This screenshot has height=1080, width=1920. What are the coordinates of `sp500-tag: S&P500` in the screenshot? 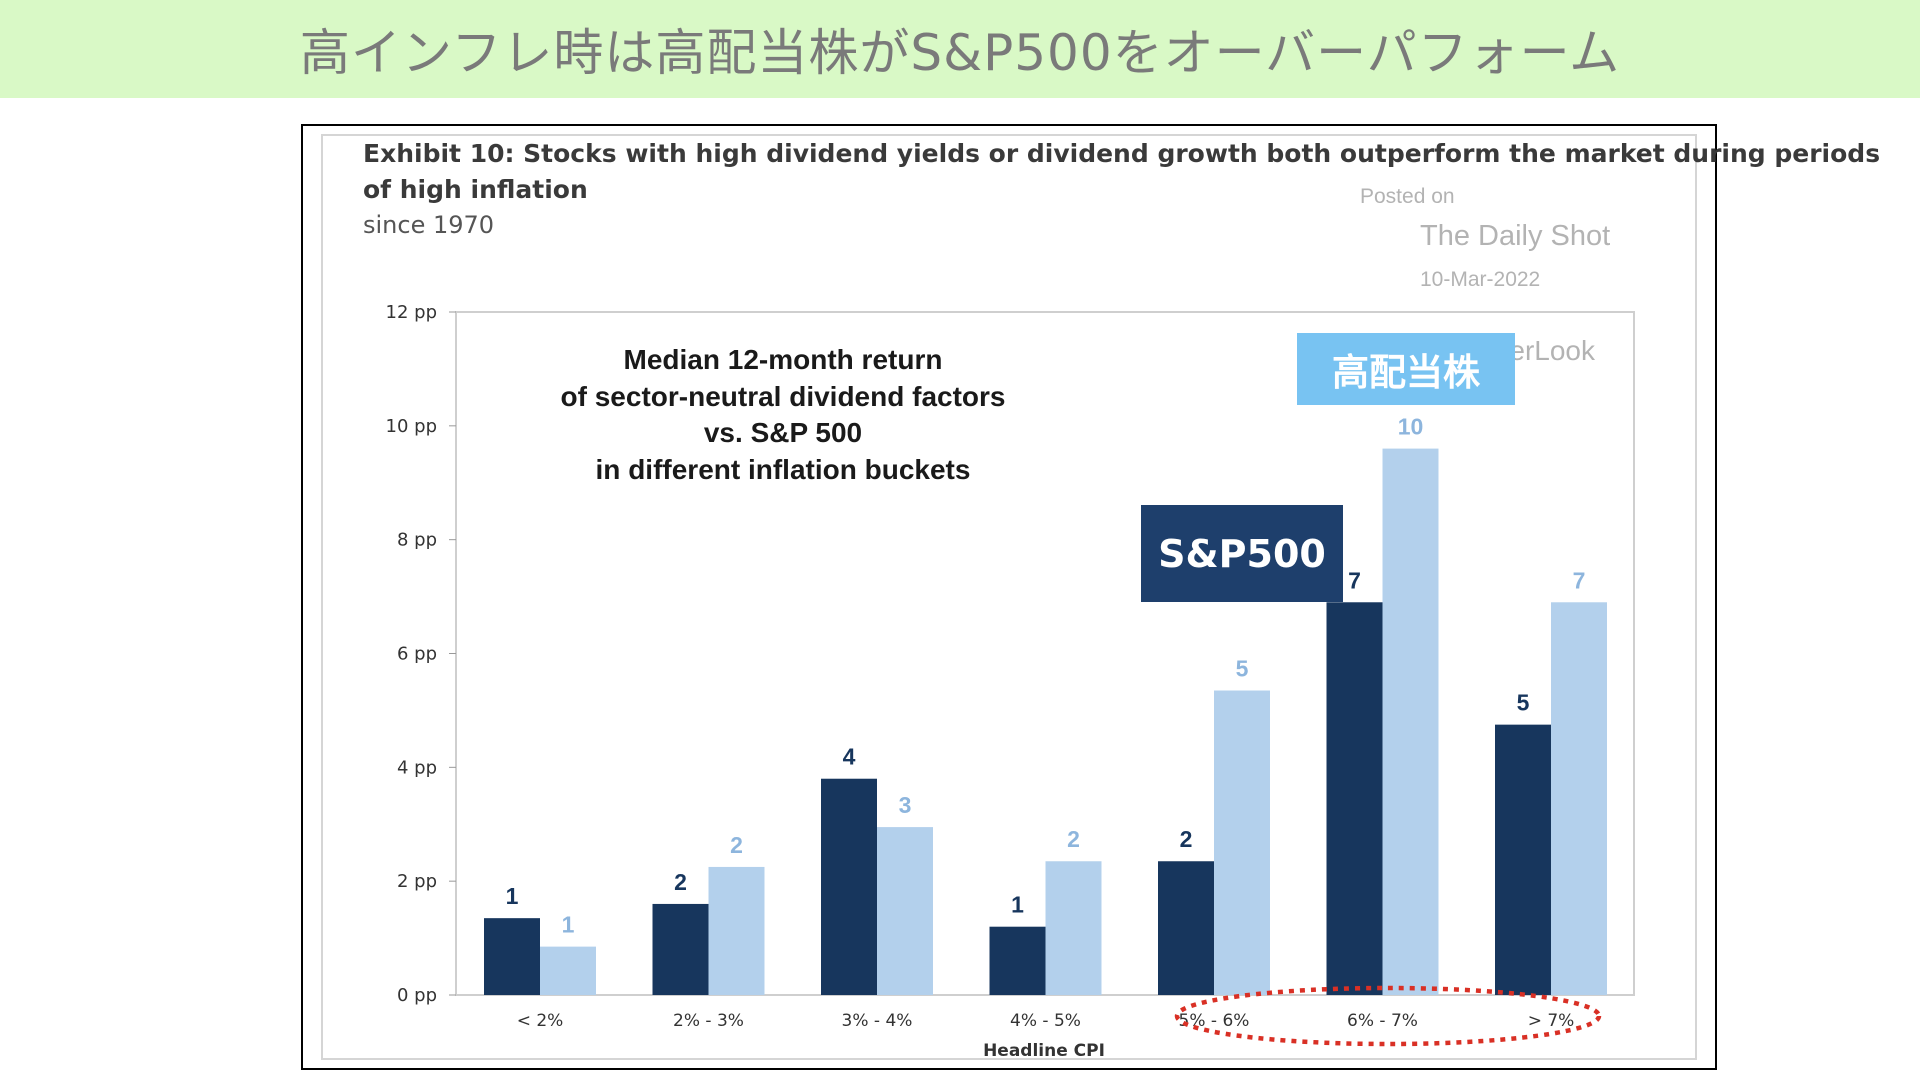 It's located at (1242, 553).